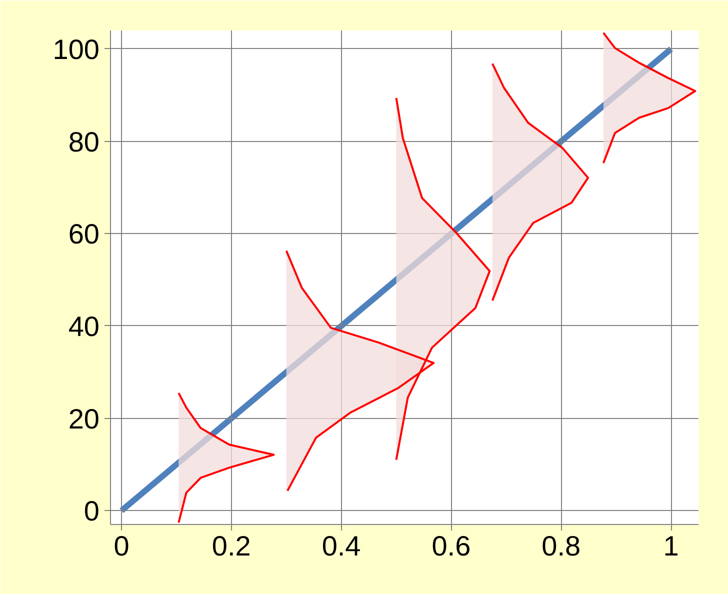  Describe the element at coordinates (122, 546) in the screenshot. I see `x-tick-label: 0` at that location.